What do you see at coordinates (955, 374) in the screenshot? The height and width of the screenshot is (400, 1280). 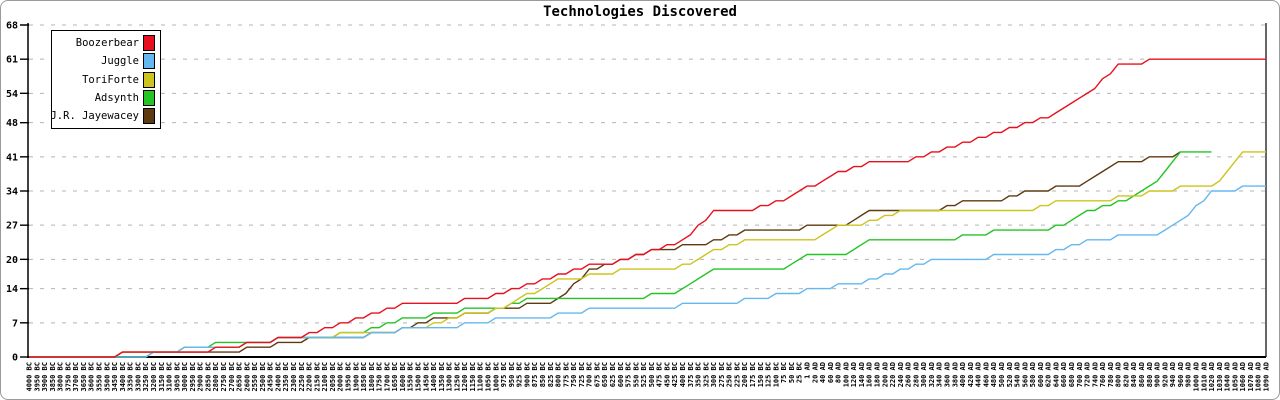 I see `x-tick-label: 380 AD` at bounding box center [955, 374].